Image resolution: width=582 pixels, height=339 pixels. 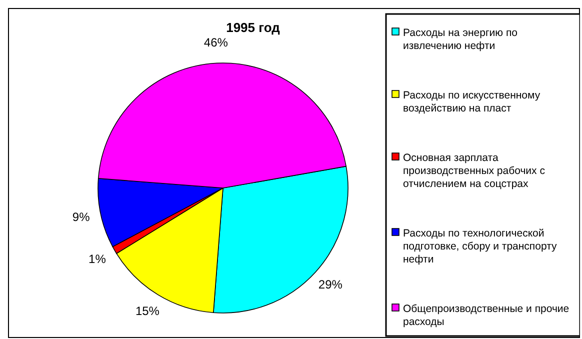 I want to click on legend-label: Основная зарплата производственных рабочих с отчислением на соцстрах, so click(x=474, y=171).